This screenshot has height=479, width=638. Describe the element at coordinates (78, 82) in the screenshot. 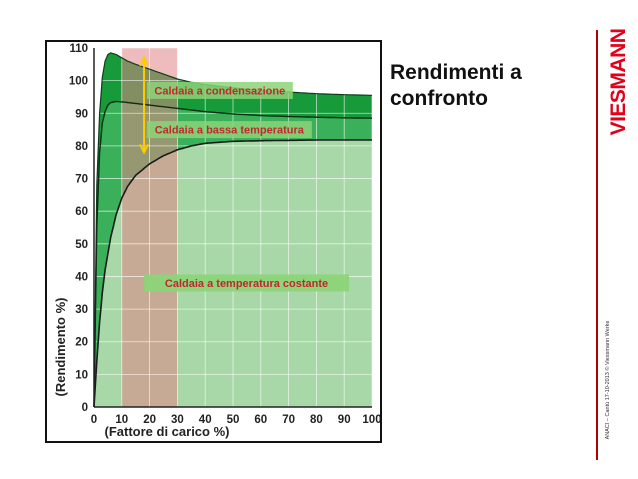

I see `y-tick-label: 100` at that location.